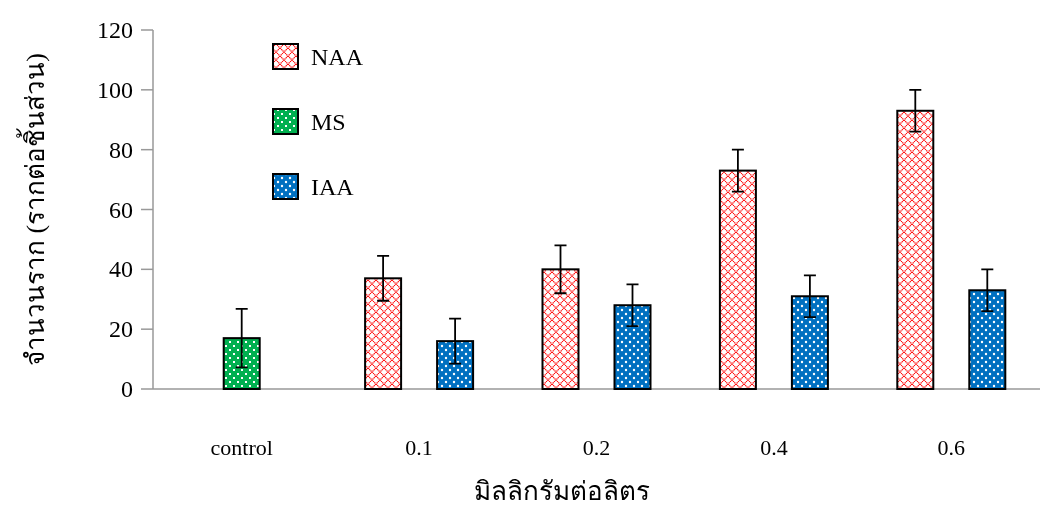 This screenshot has width=1040, height=508. I want to click on legend-label: NAA, so click(337, 57).